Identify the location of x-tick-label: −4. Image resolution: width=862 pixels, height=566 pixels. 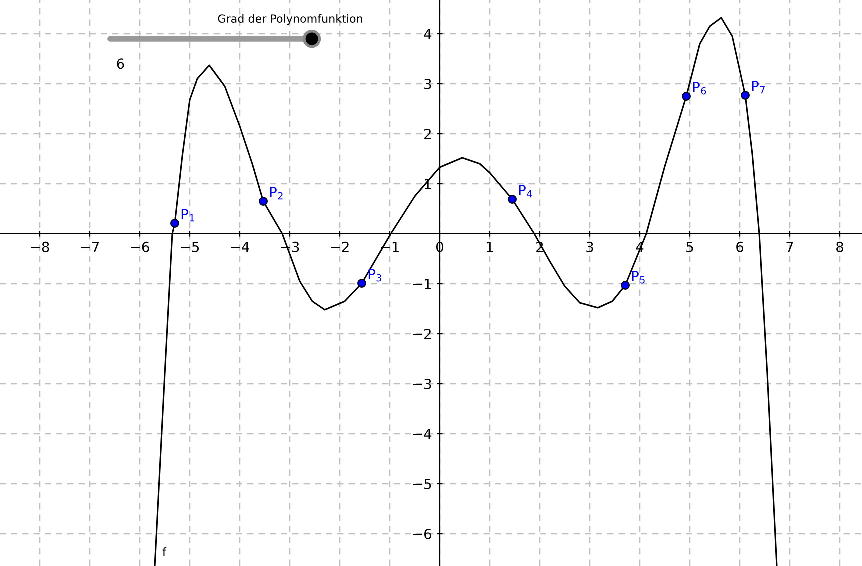
(240, 247).